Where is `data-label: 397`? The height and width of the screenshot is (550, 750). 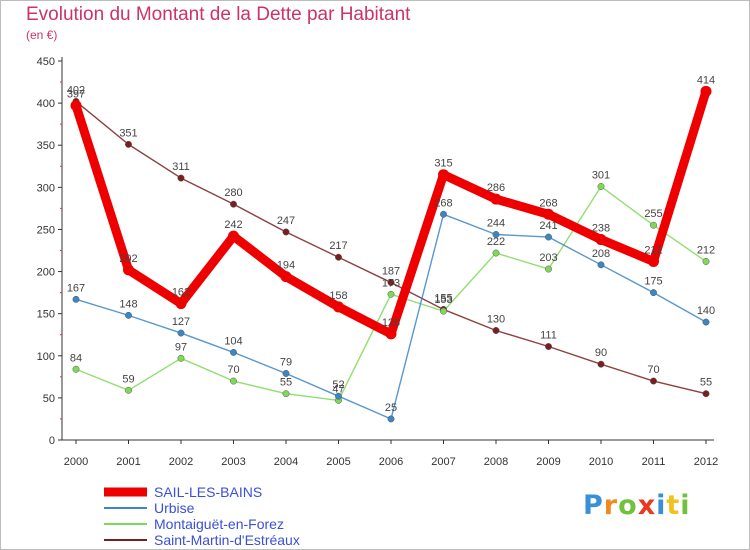 data-label: 397 is located at coordinates (76, 95).